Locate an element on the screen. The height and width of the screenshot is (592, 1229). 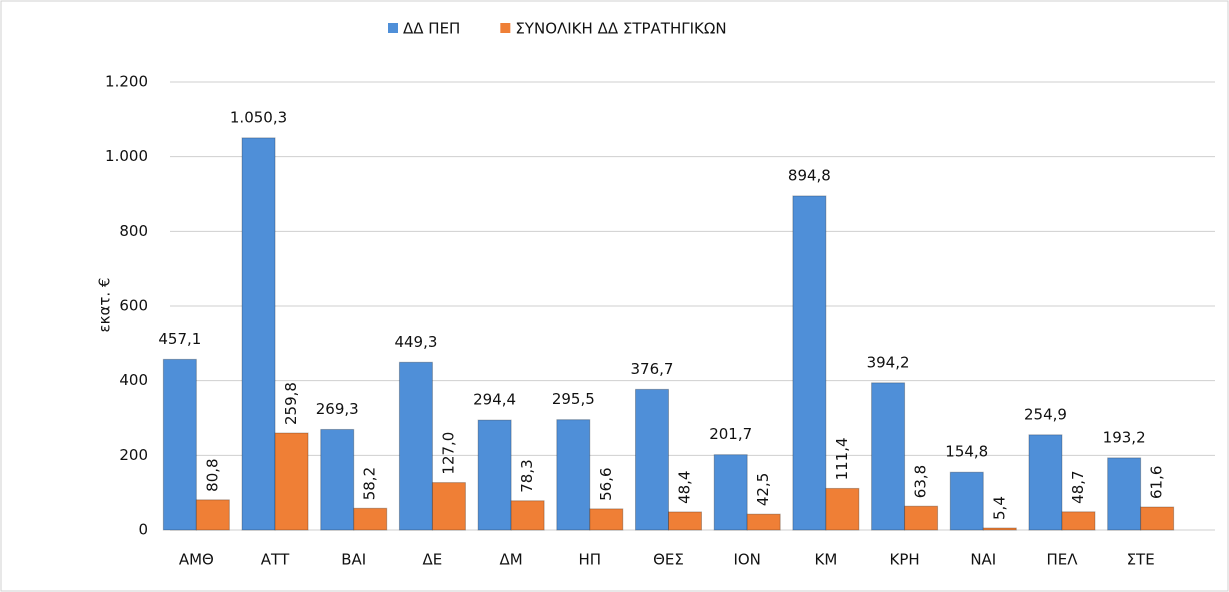
data-label: 201,7 is located at coordinates (730, 434).